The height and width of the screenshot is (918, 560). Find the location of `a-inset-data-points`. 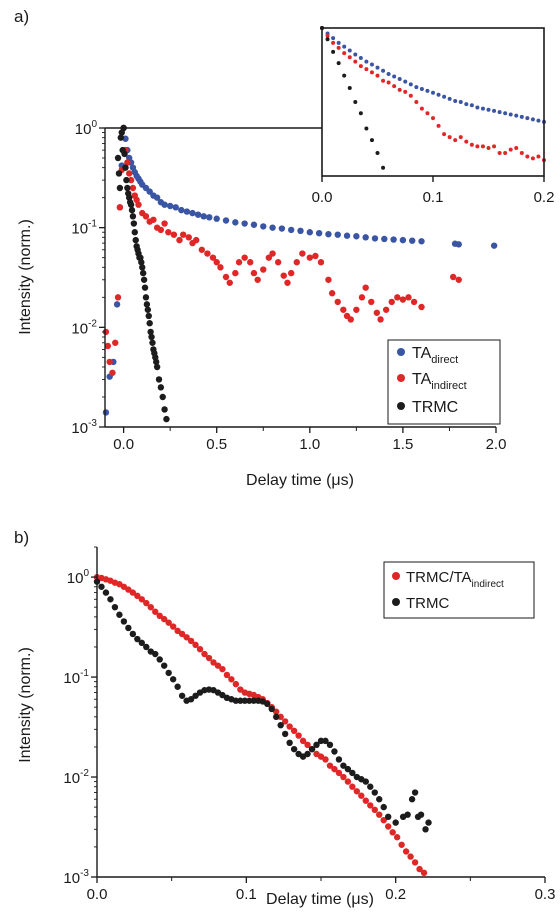

a-inset-data-points is located at coordinates (433, 98).